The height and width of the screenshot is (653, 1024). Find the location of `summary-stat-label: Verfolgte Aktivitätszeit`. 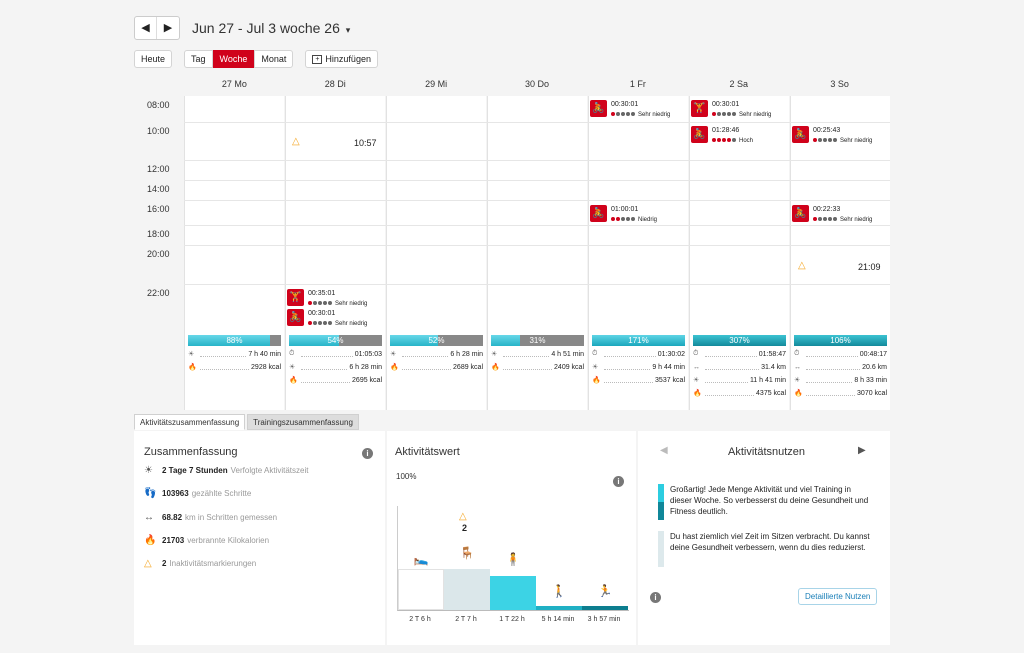

summary-stat-label: Verfolgte Aktivitätszeit is located at coordinates (269, 470).